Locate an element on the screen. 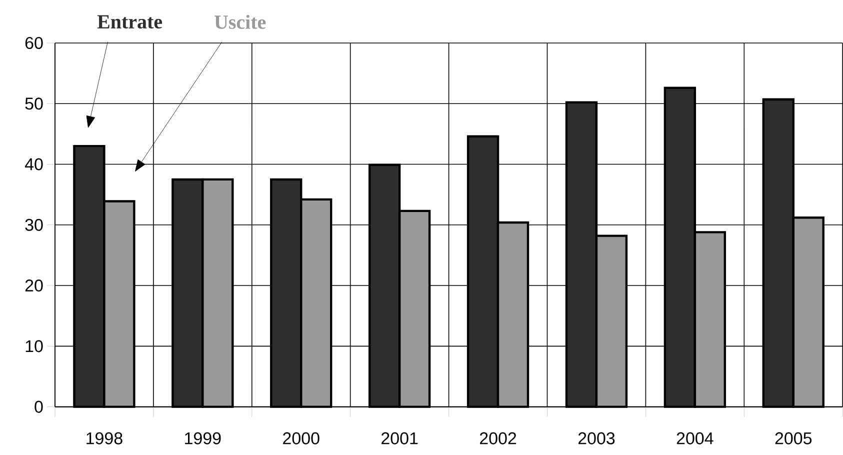 This screenshot has width=843, height=455. x-tick-label: 2000 is located at coordinates (301, 438).